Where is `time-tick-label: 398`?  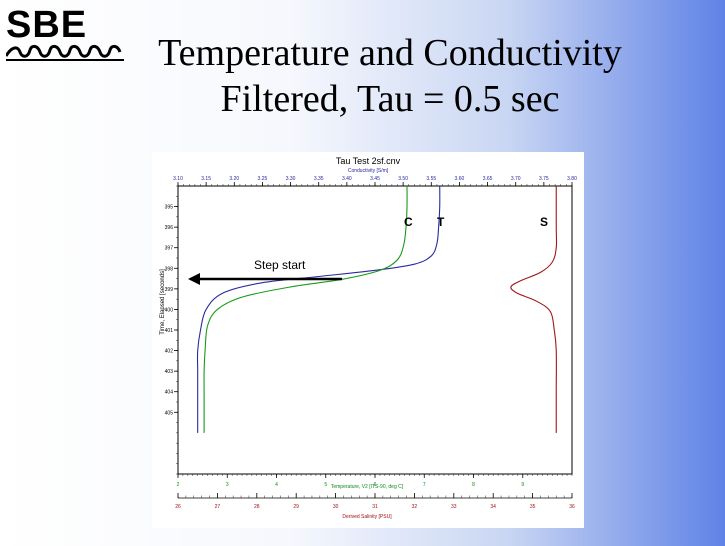 time-tick-label: 398 is located at coordinates (169, 269).